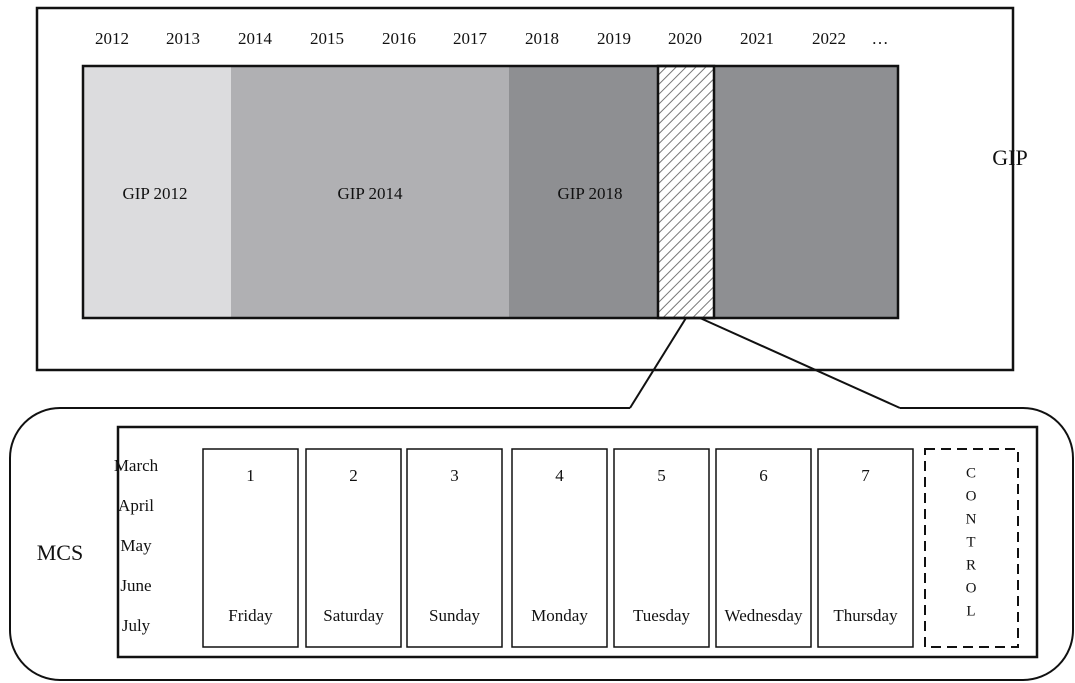  Describe the element at coordinates (865, 475) in the screenshot. I see `day-number: 7` at that location.